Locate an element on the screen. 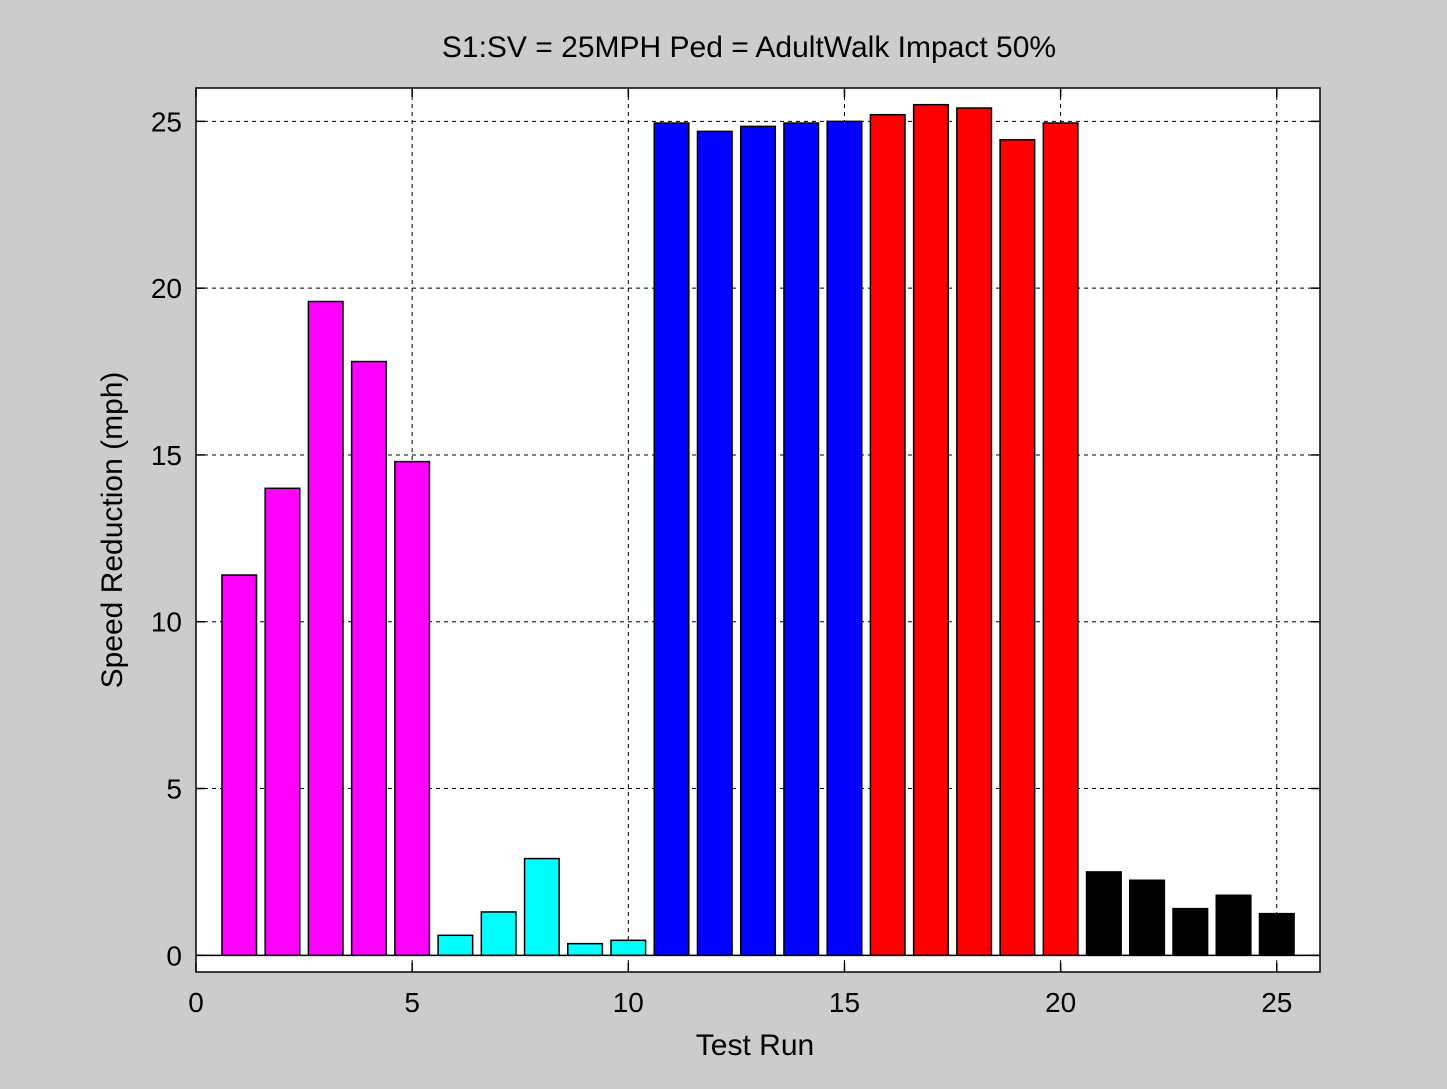 The width and height of the screenshot is (1447, 1089). y-tick-label: 20 is located at coordinates (166, 288).